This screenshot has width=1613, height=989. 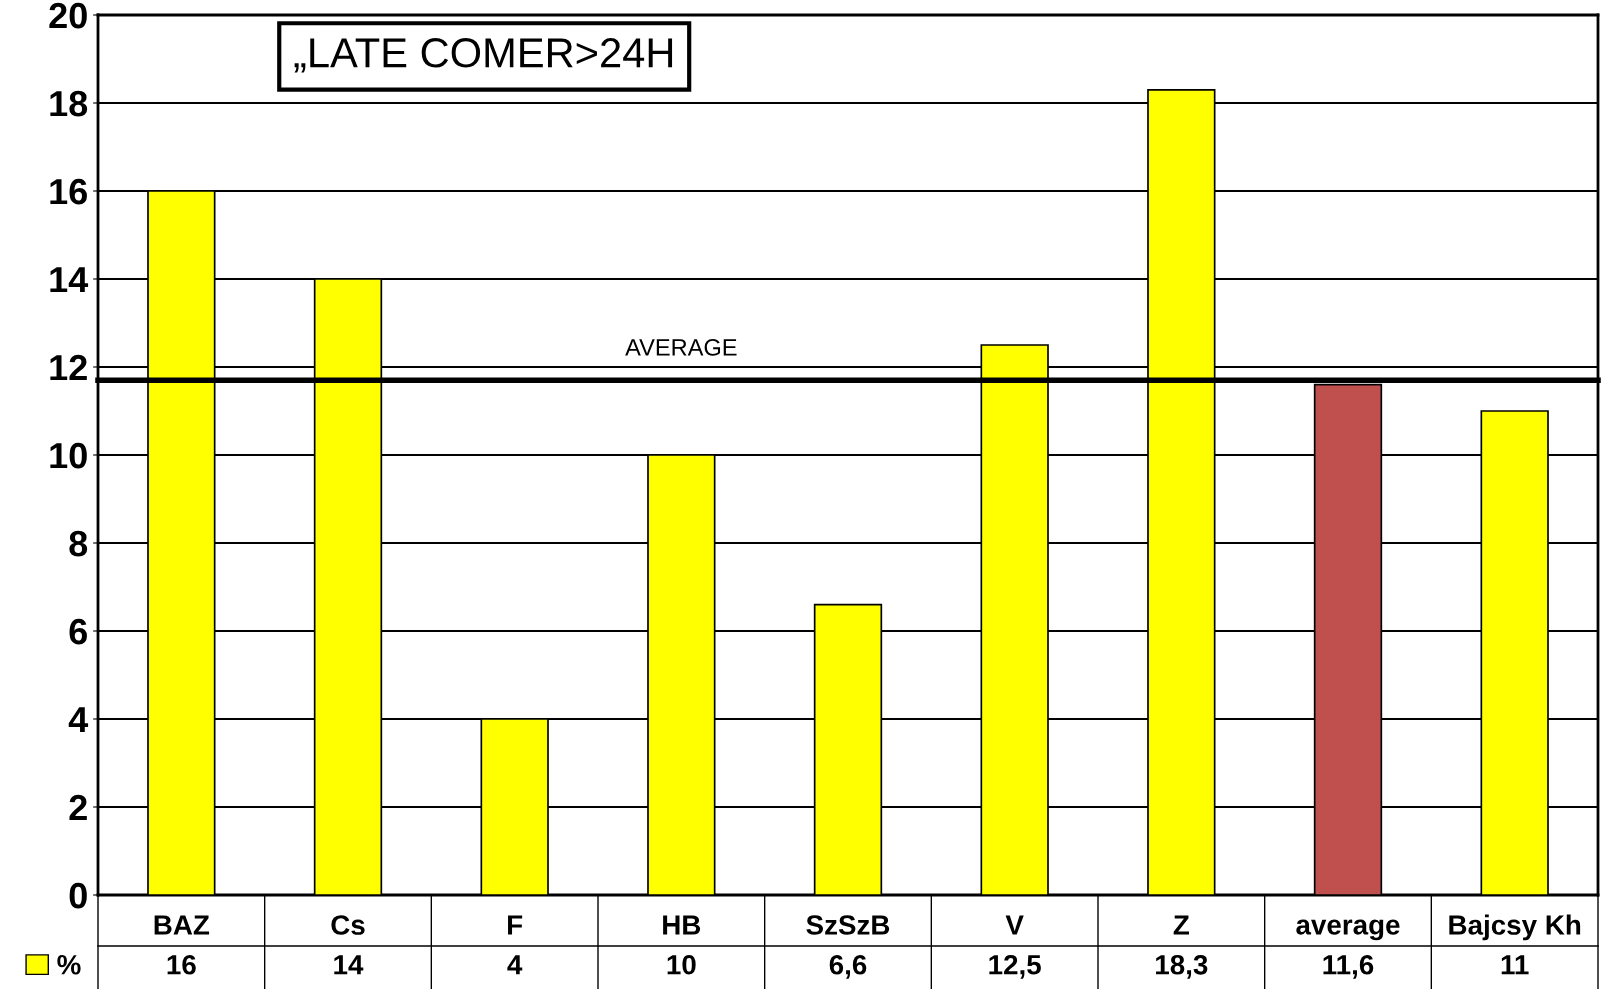 I want to click on data-label: 12,5, so click(x=1015, y=966).